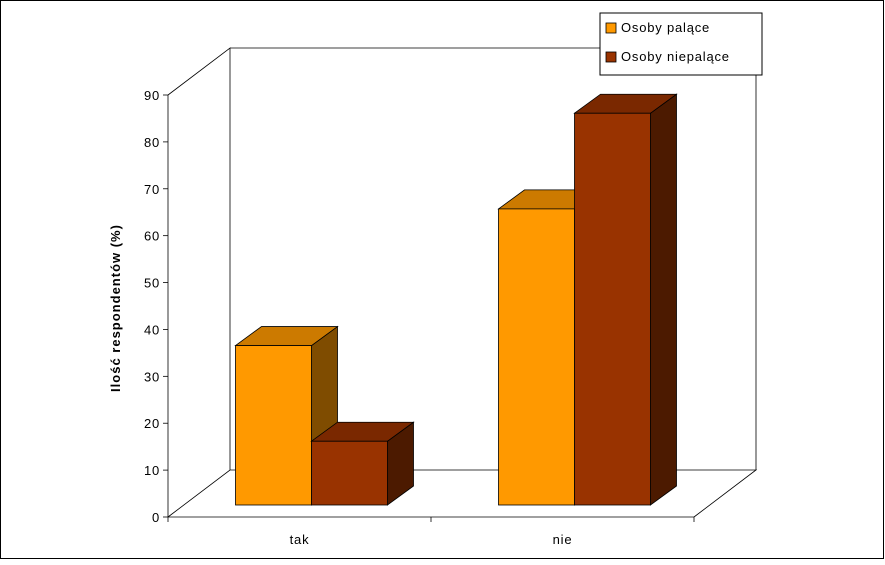 This screenshot has width=885, height=565. I want to click on legend-swatch-smokers, so click(611, 28).